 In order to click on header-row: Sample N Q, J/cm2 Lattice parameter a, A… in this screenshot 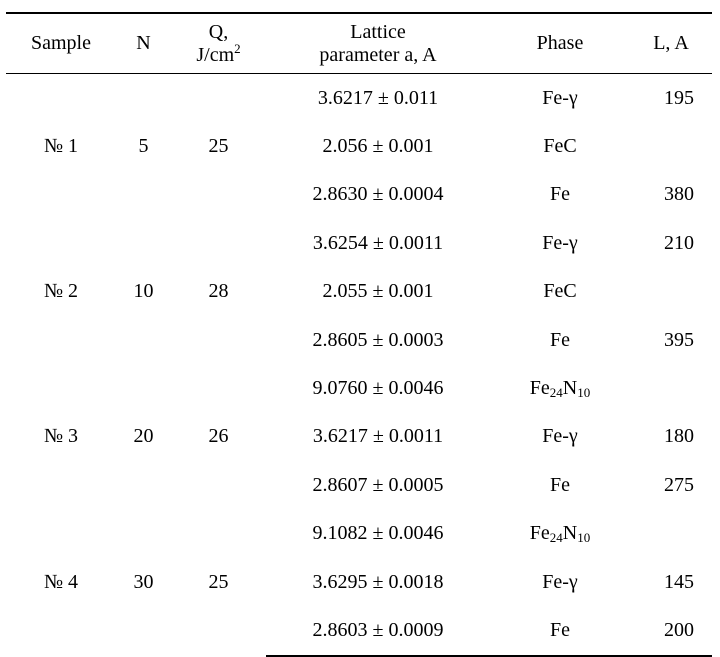, I will do `click(359, 43)`.